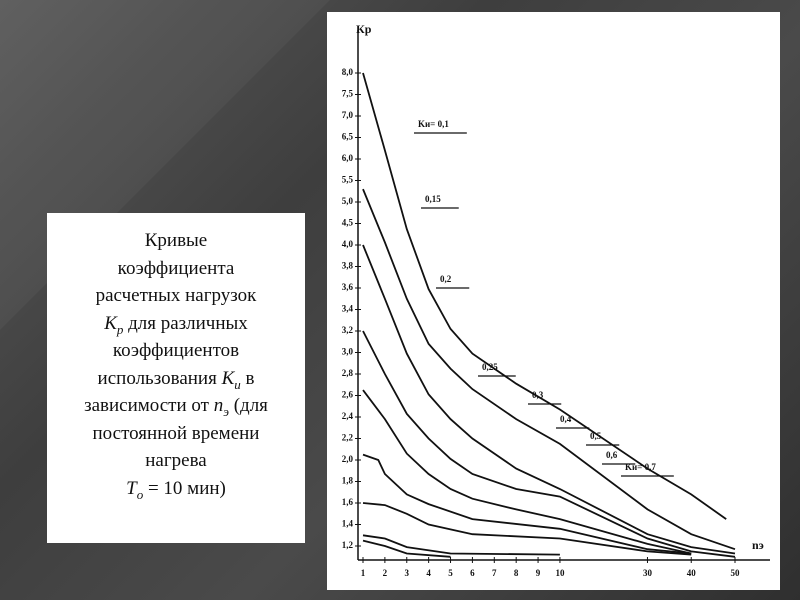  What do you see at coordinates (348, 481) in the screenshot?
I see `y-tick-label: 1,8` at bounding box center [348, 481].